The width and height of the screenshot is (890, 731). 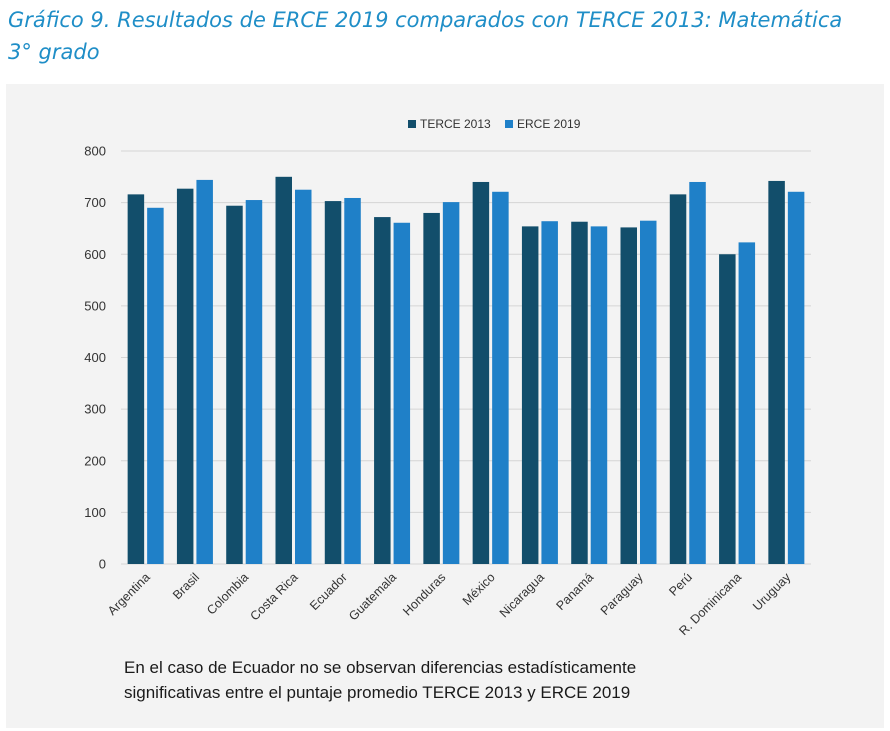 I want to click on x-tick-label-11: Perú, so click(x=680, y=584).